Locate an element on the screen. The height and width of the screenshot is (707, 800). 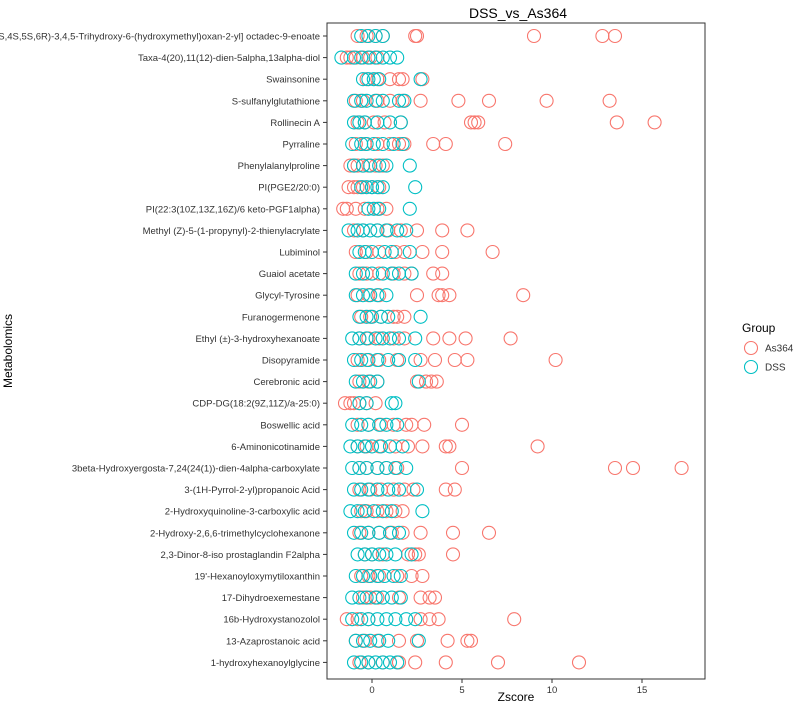
y-tick-label: 2-Hydroxyquinoline-3-carboxylic acid is located at coordinates (242, 512).